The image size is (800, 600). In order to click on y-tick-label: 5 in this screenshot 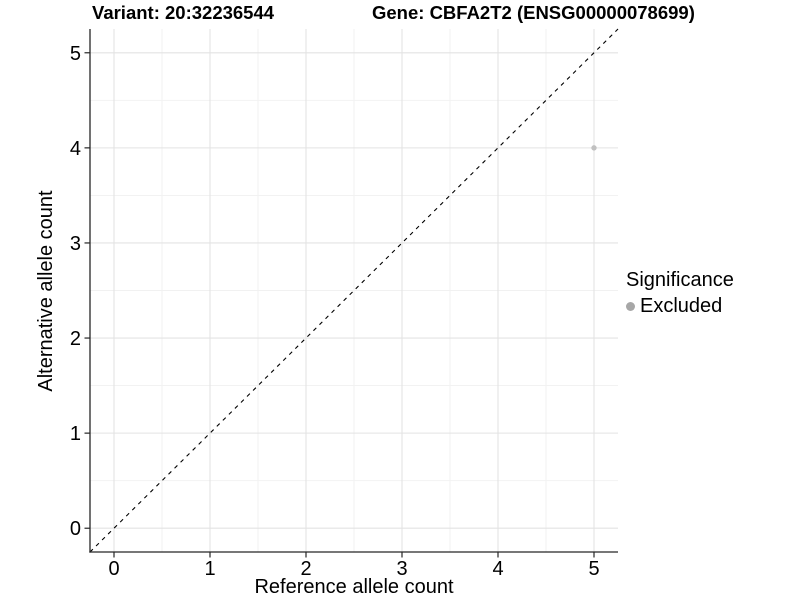, I will do `click(75, 54)`.